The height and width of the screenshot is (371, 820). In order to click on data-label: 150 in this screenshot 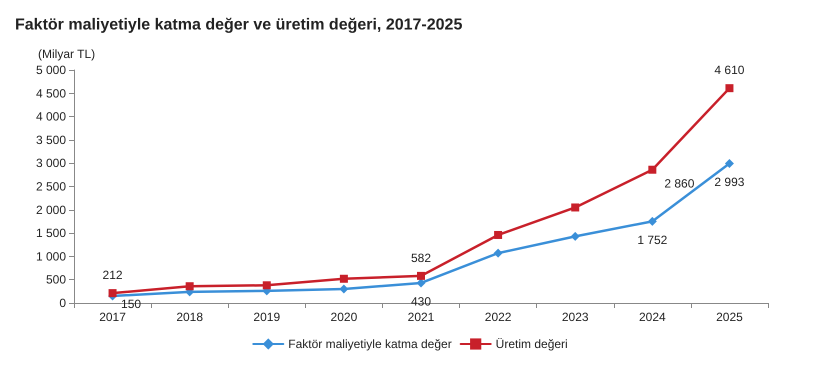, I will do `click(131, 304)`.